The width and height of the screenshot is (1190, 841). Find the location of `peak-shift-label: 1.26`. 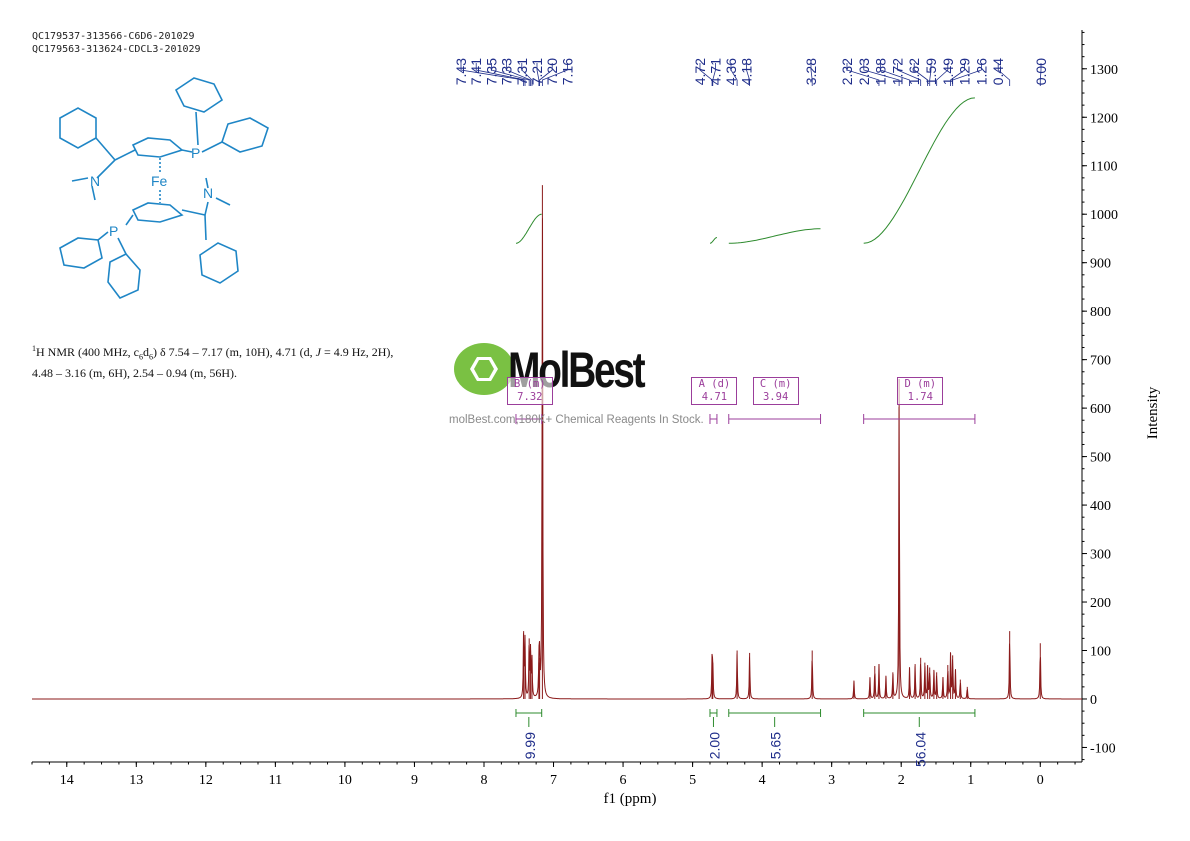

peak-shift-label: 1.26 is located at coordinates (981, 71).